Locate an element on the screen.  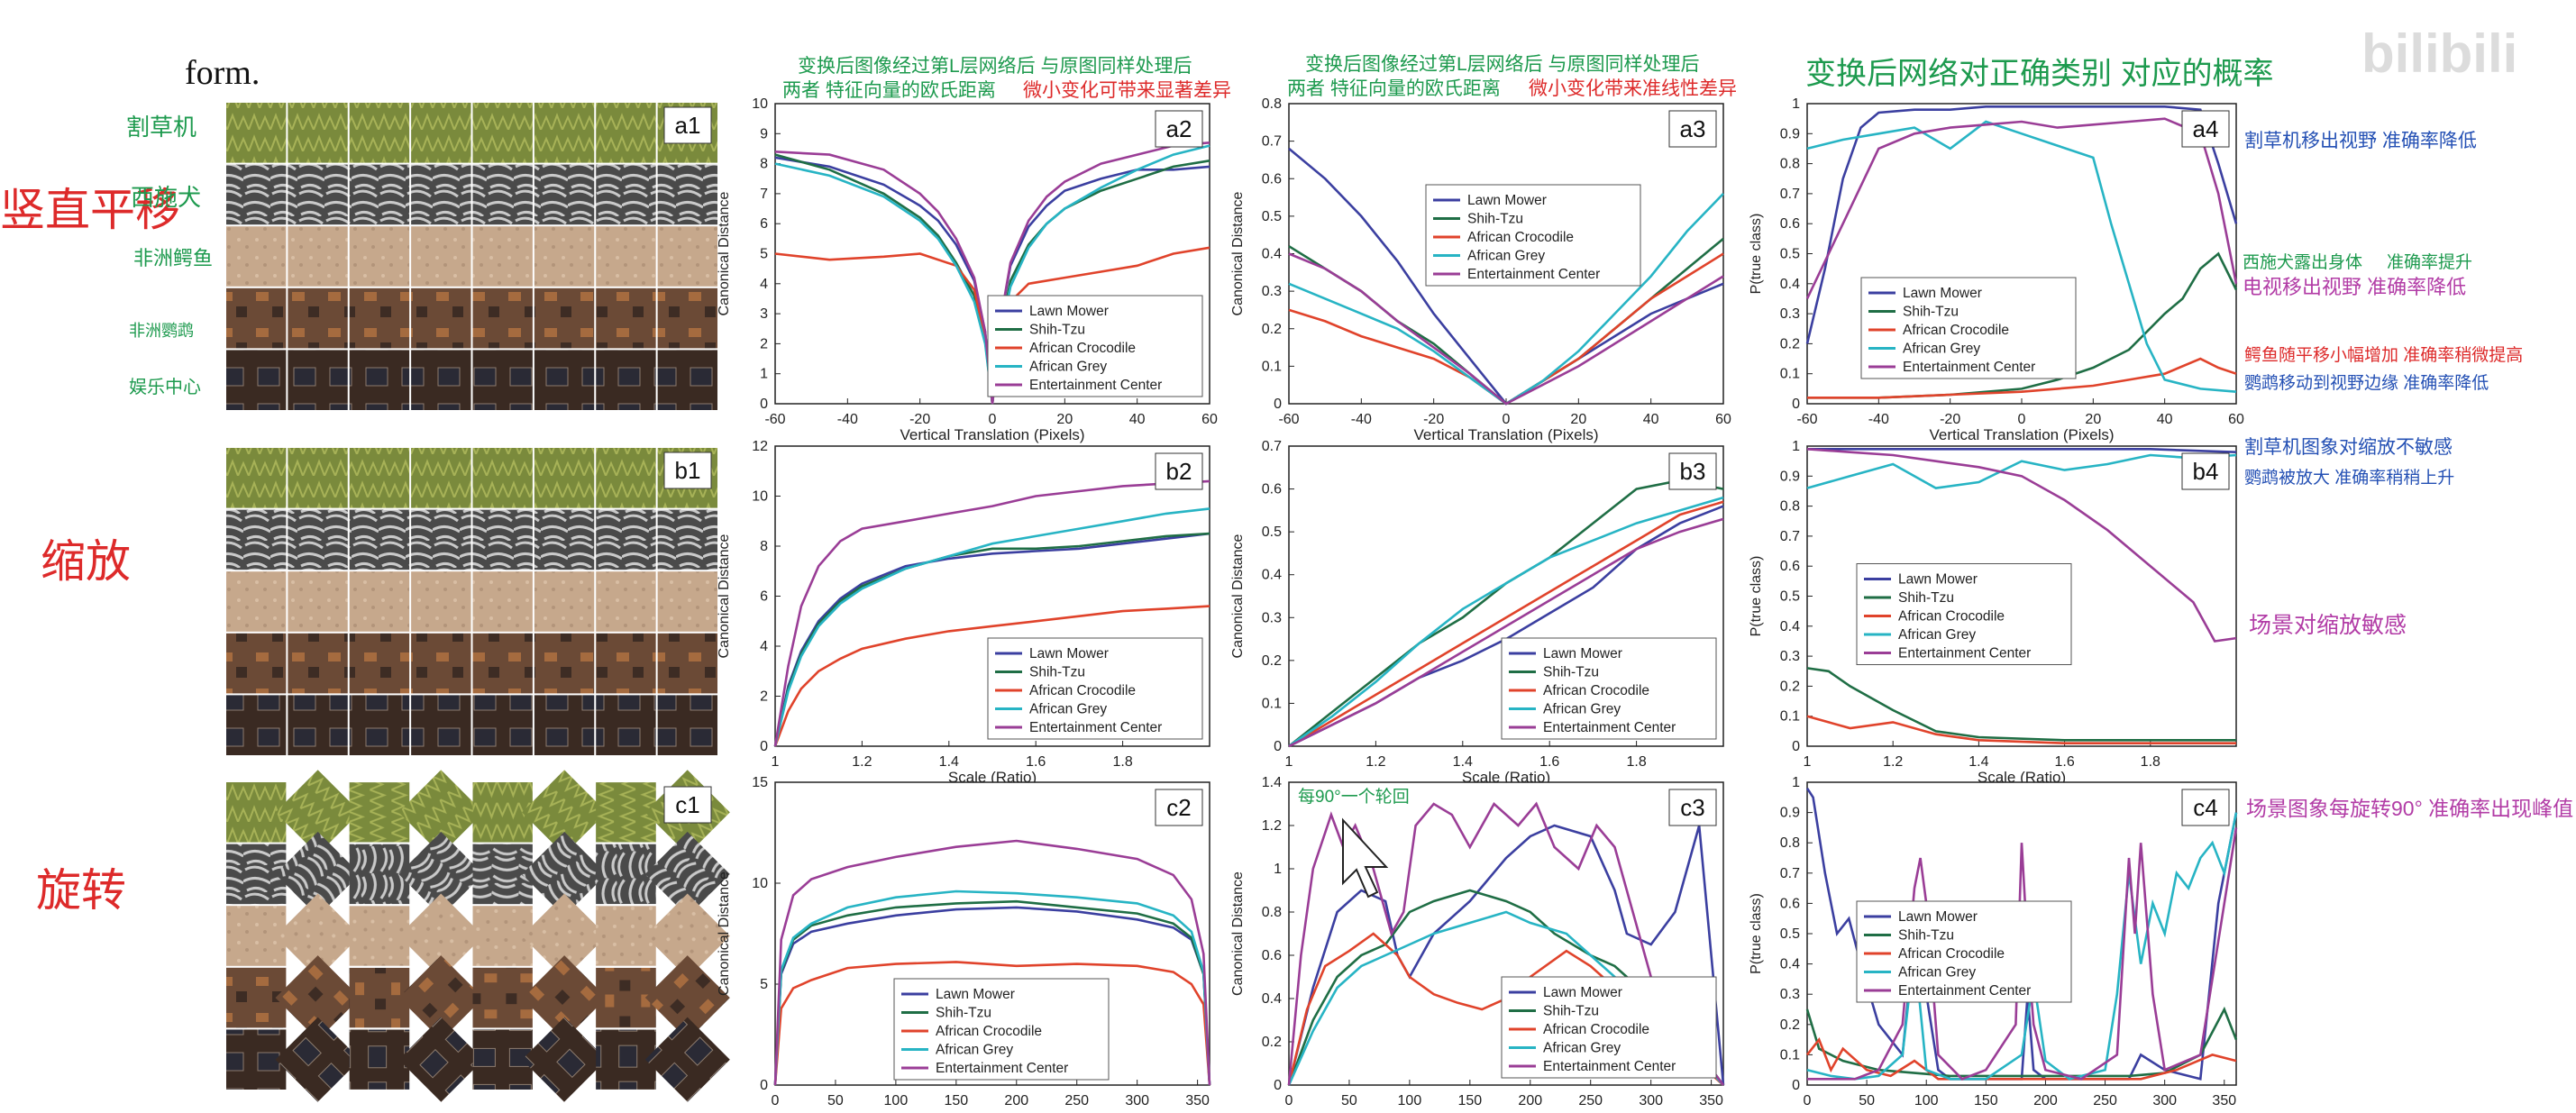
x-tick-label: 20 is located at coordinates (1064, 419).